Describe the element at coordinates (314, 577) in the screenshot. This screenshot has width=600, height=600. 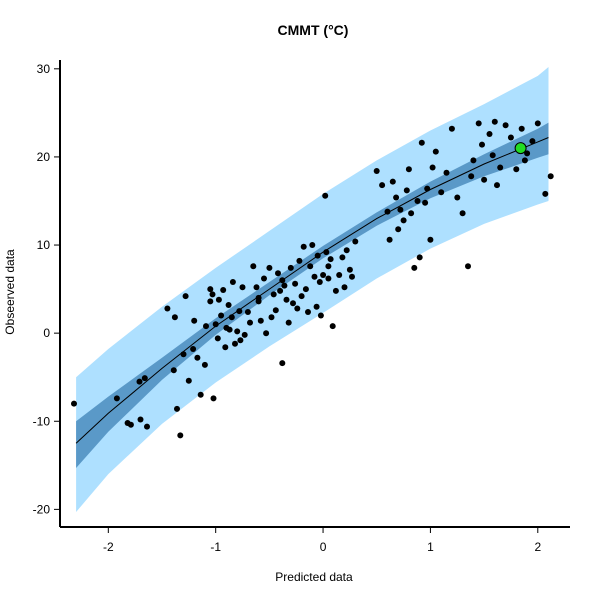
I see `x-axis-label: Predicted data` at that location.